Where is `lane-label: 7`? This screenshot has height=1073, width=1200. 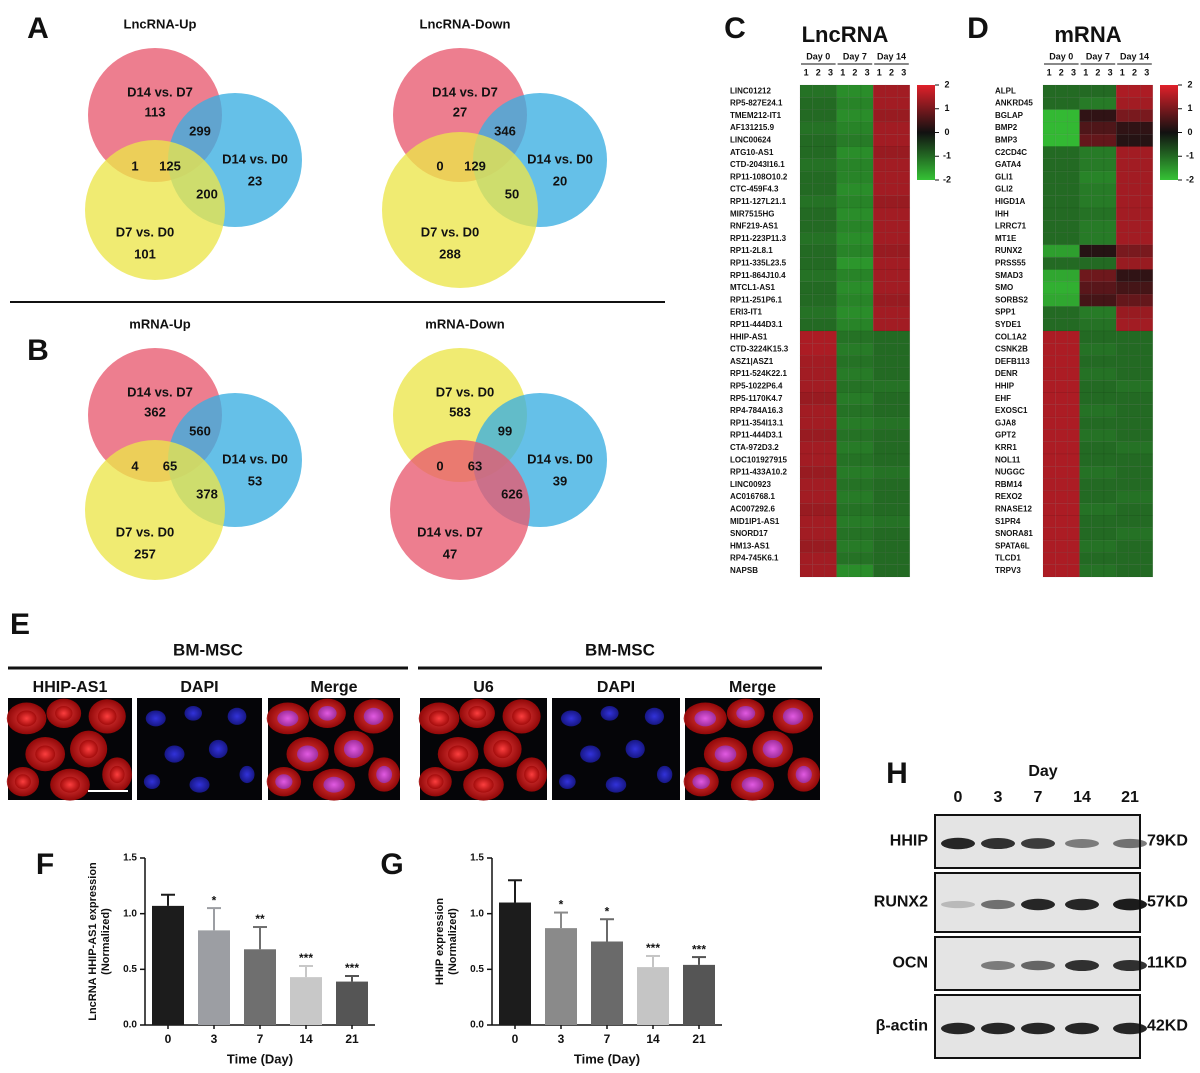
lane-label: 7 is located at coordinates (1038, 797).